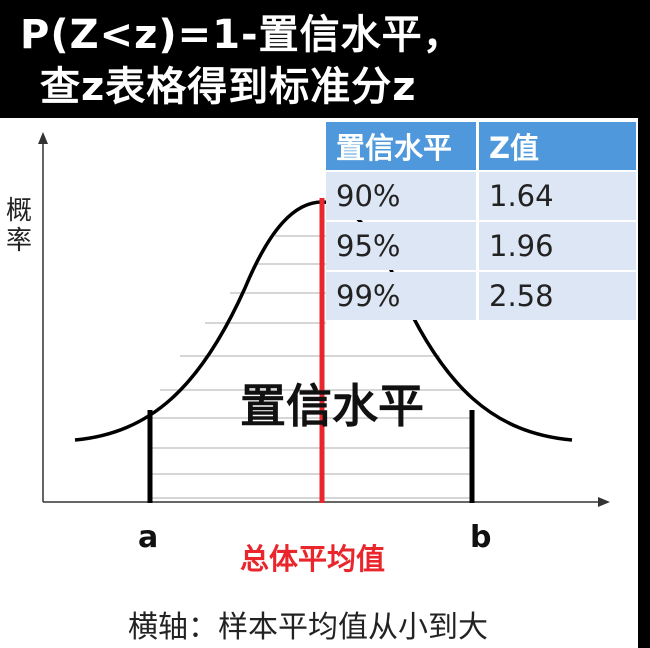 This screenshot has height=648, width=650. What do you see at coordinates (557, 296) in the screenshot?
I see `table-cell: 2.58` at bounding box center [557, 296].